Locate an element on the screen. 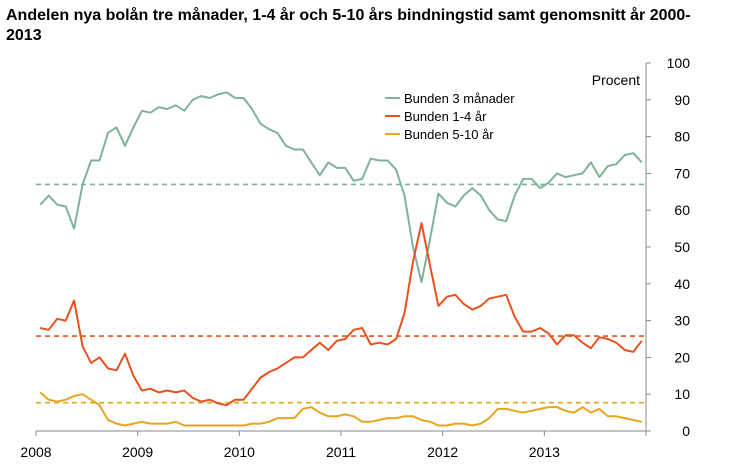 The height and width of the screenshot is (475, 744). y-tick-label: 80 is located at coordinates (682, 137).